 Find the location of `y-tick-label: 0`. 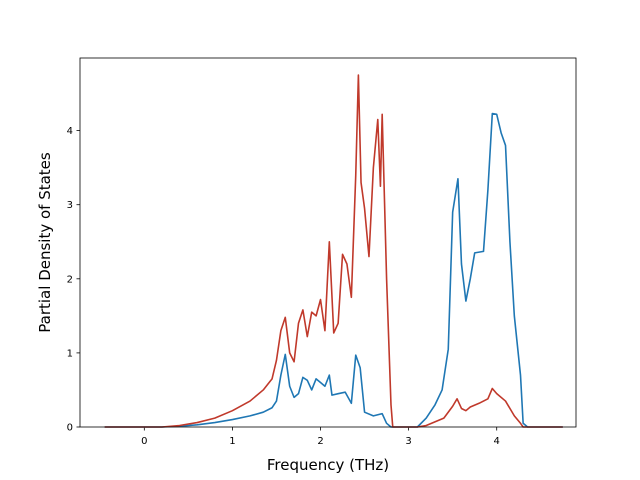

y-tick-label: 0 is located at coordinates (70, 428).